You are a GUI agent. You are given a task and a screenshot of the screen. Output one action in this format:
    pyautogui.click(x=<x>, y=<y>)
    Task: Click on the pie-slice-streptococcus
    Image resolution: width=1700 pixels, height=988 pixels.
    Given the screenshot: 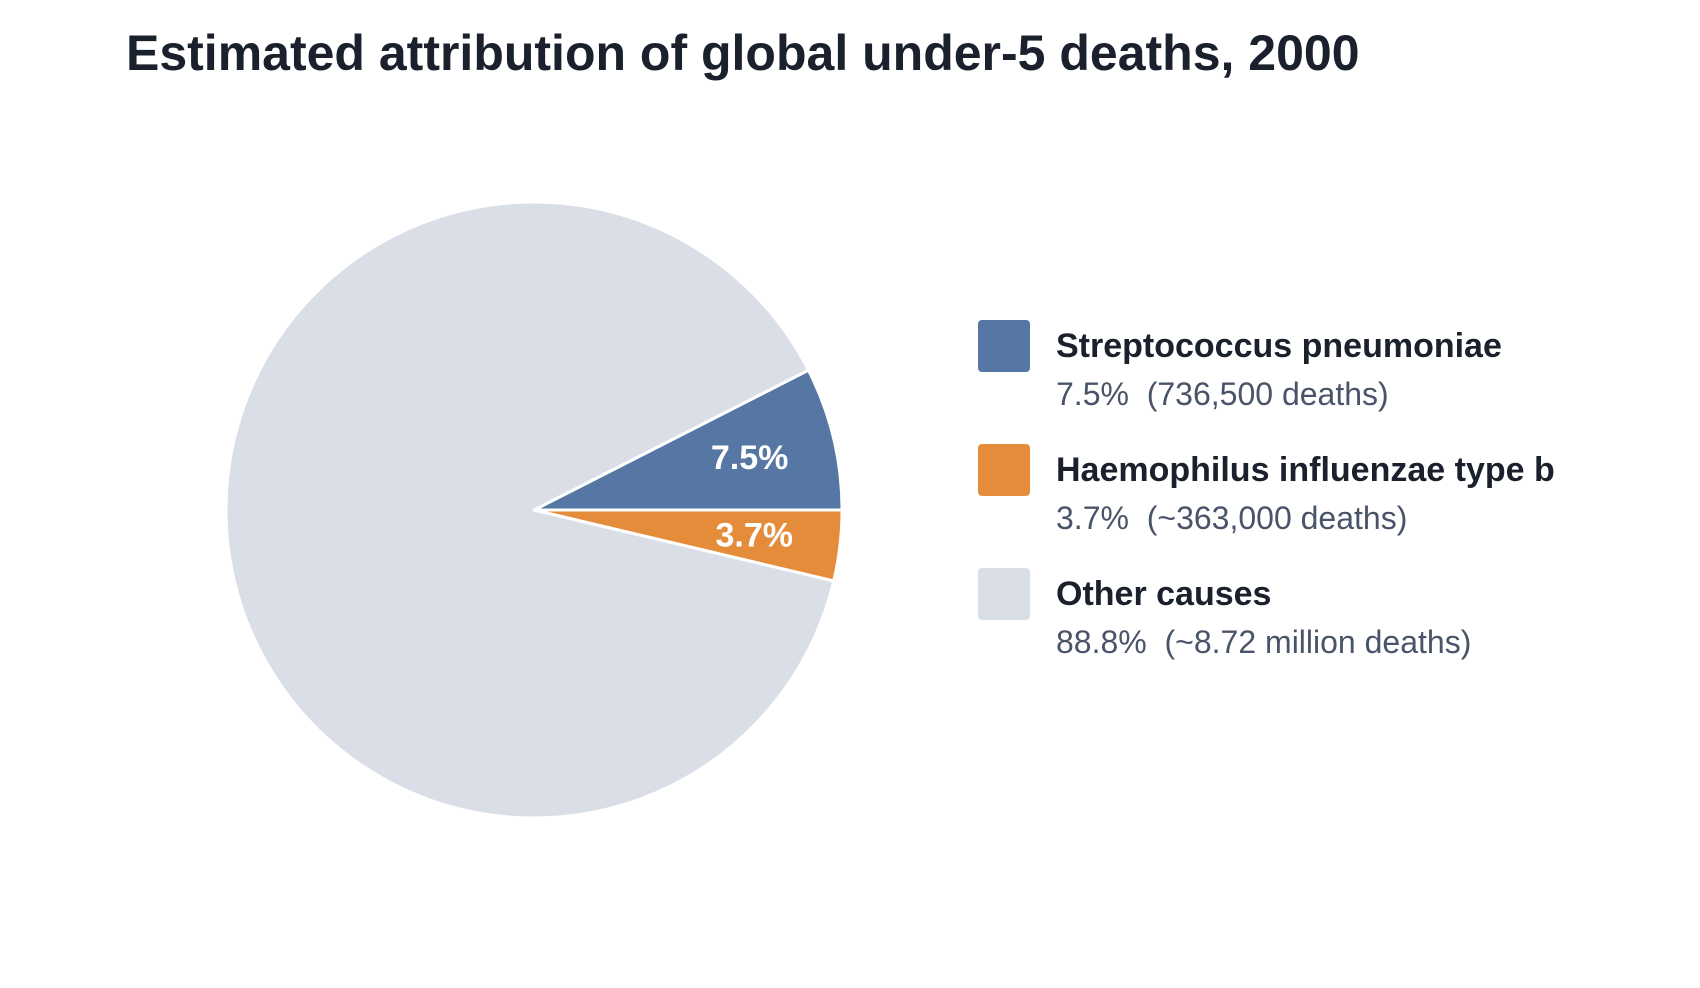 What is the action you would take?
    pyautogui.click(x=688, y=440)
    